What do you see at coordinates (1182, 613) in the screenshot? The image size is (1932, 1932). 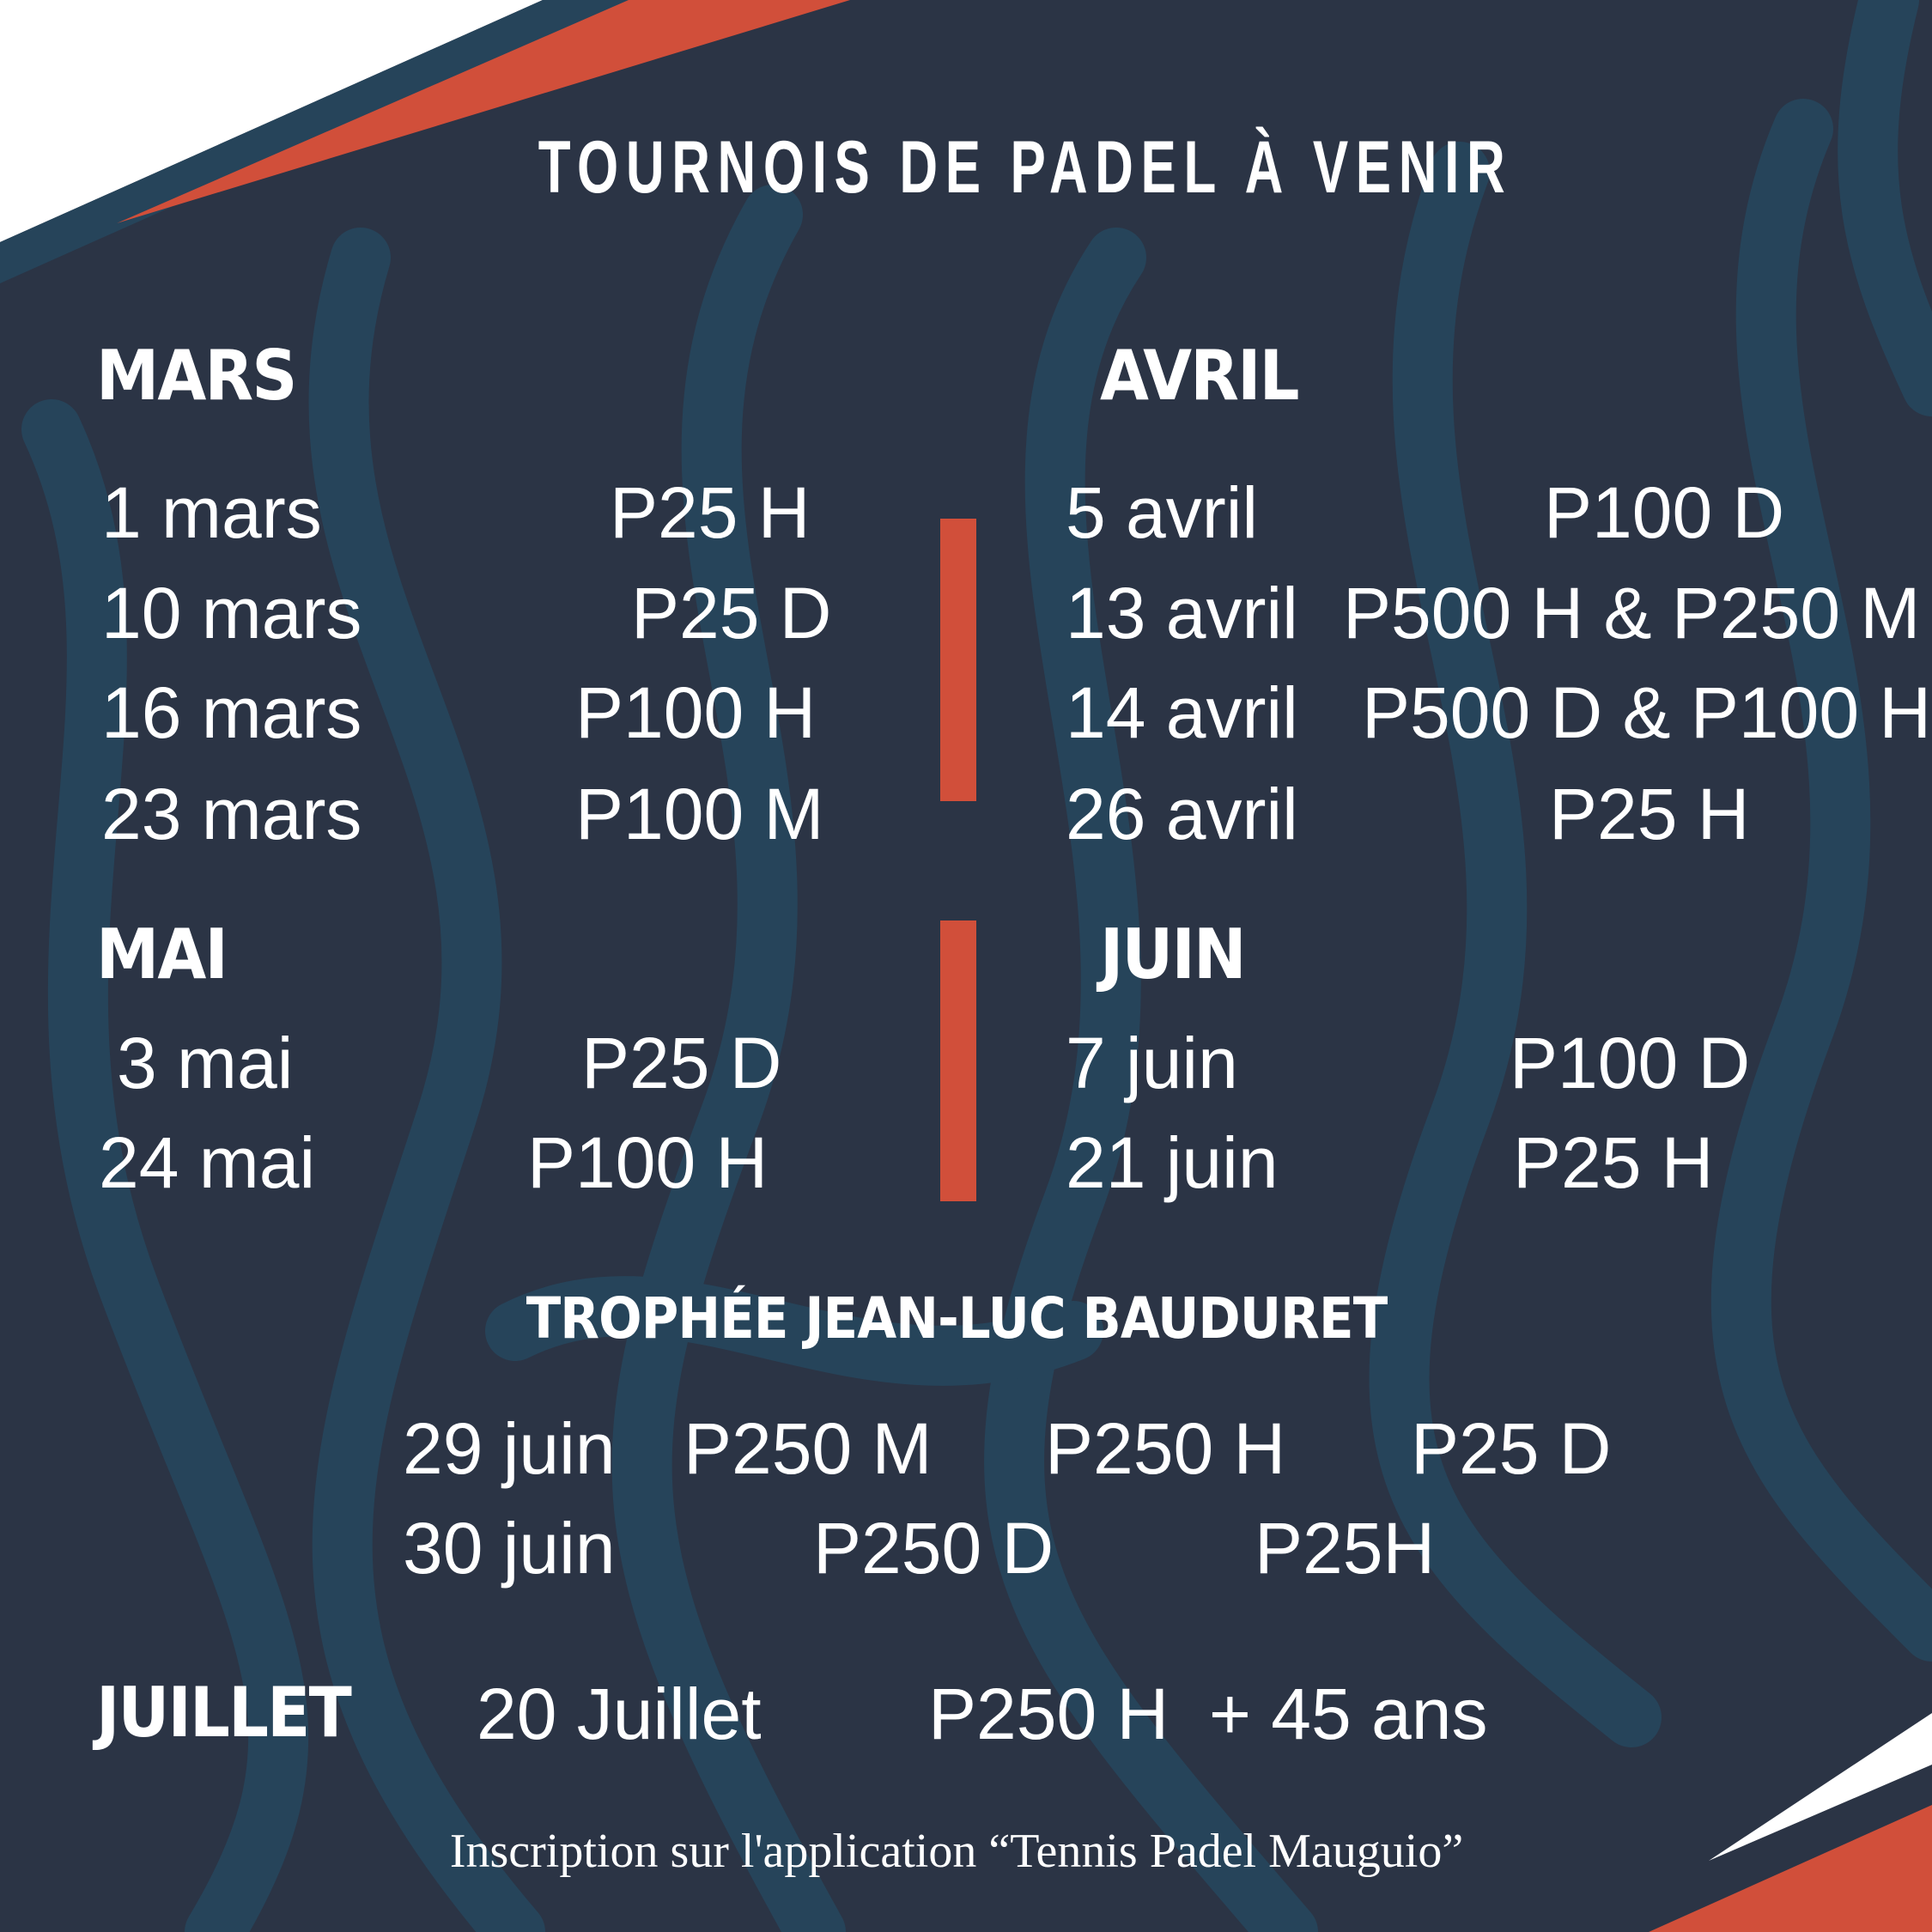 I see `date: 13 avril` at bounding box center [1182, 613].